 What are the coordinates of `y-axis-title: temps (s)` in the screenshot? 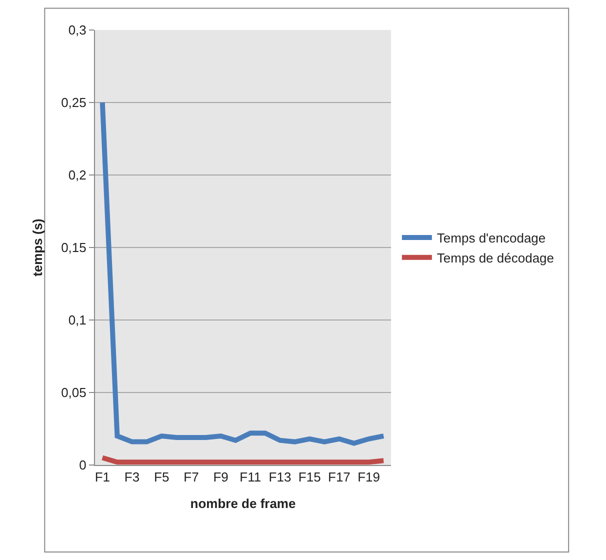 It's located at (38, 247).